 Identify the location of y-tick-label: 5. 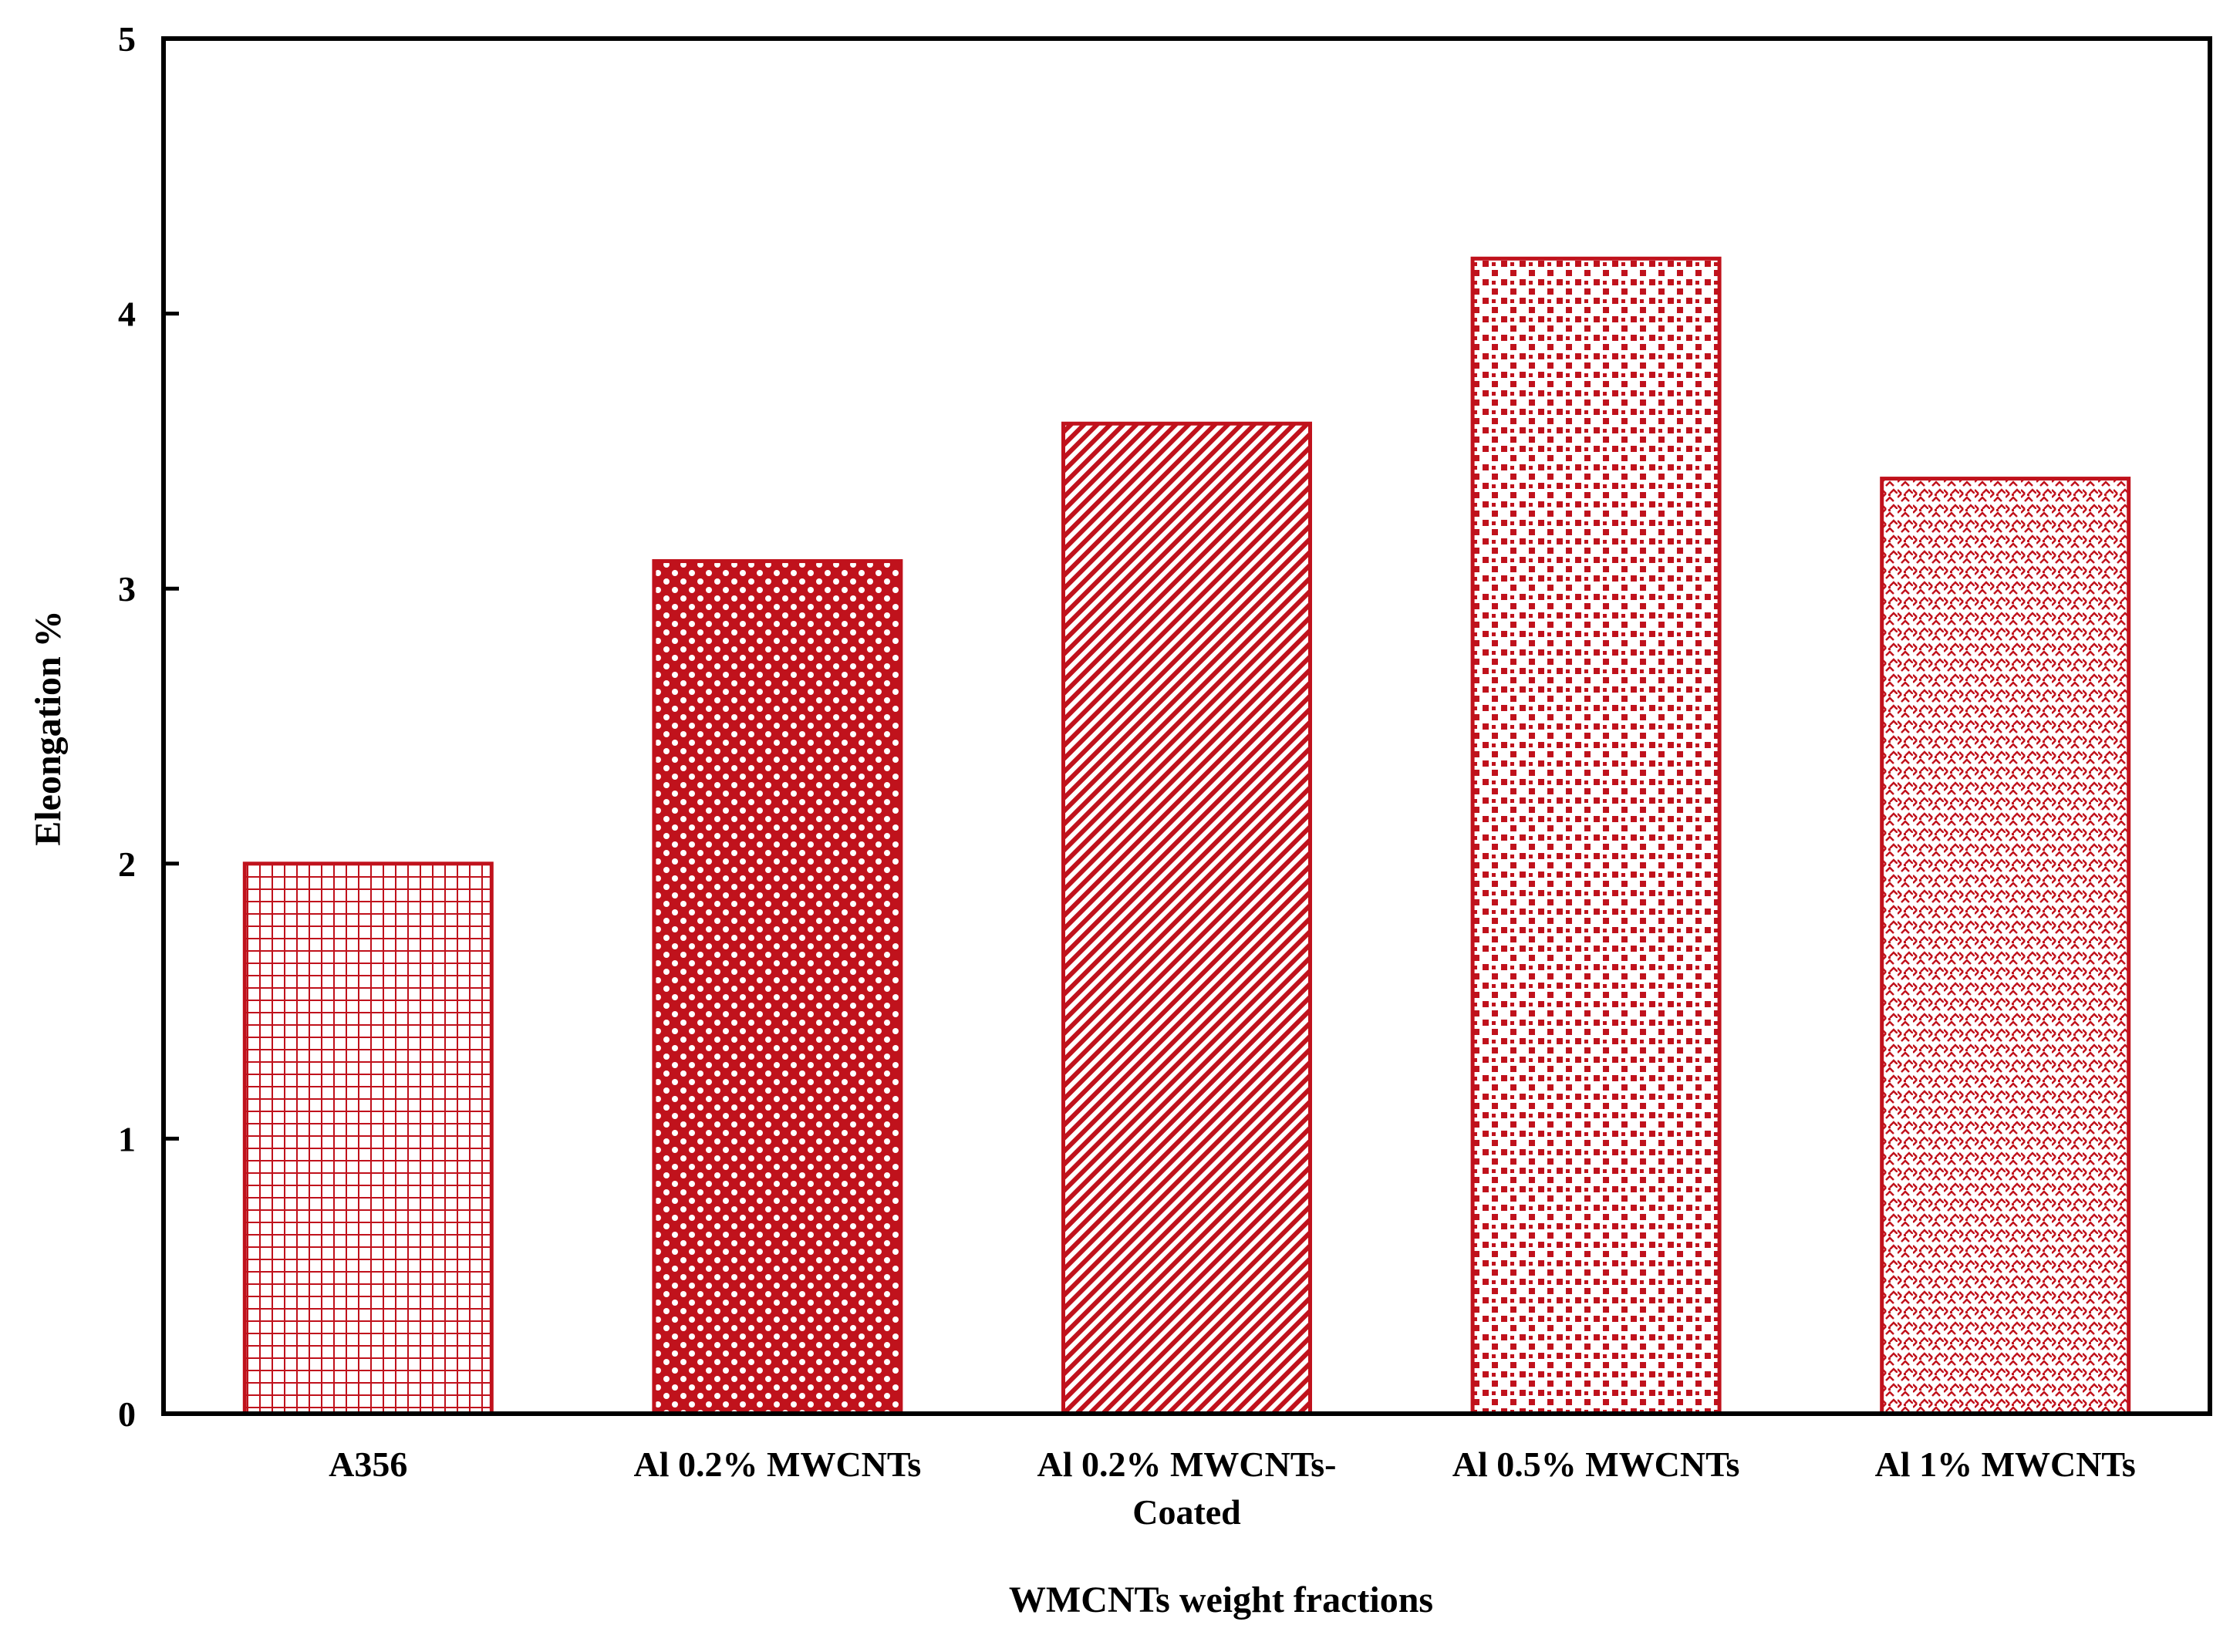
(127, 39).